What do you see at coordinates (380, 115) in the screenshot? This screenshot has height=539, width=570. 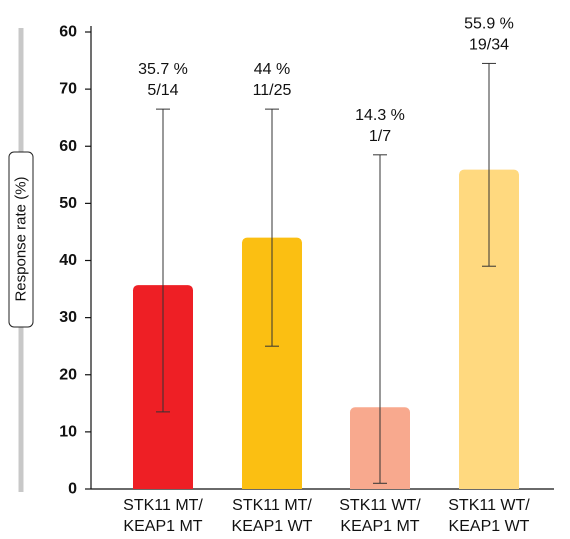 I see `data-label: 14.3 %` at bounding box center [380, 115].